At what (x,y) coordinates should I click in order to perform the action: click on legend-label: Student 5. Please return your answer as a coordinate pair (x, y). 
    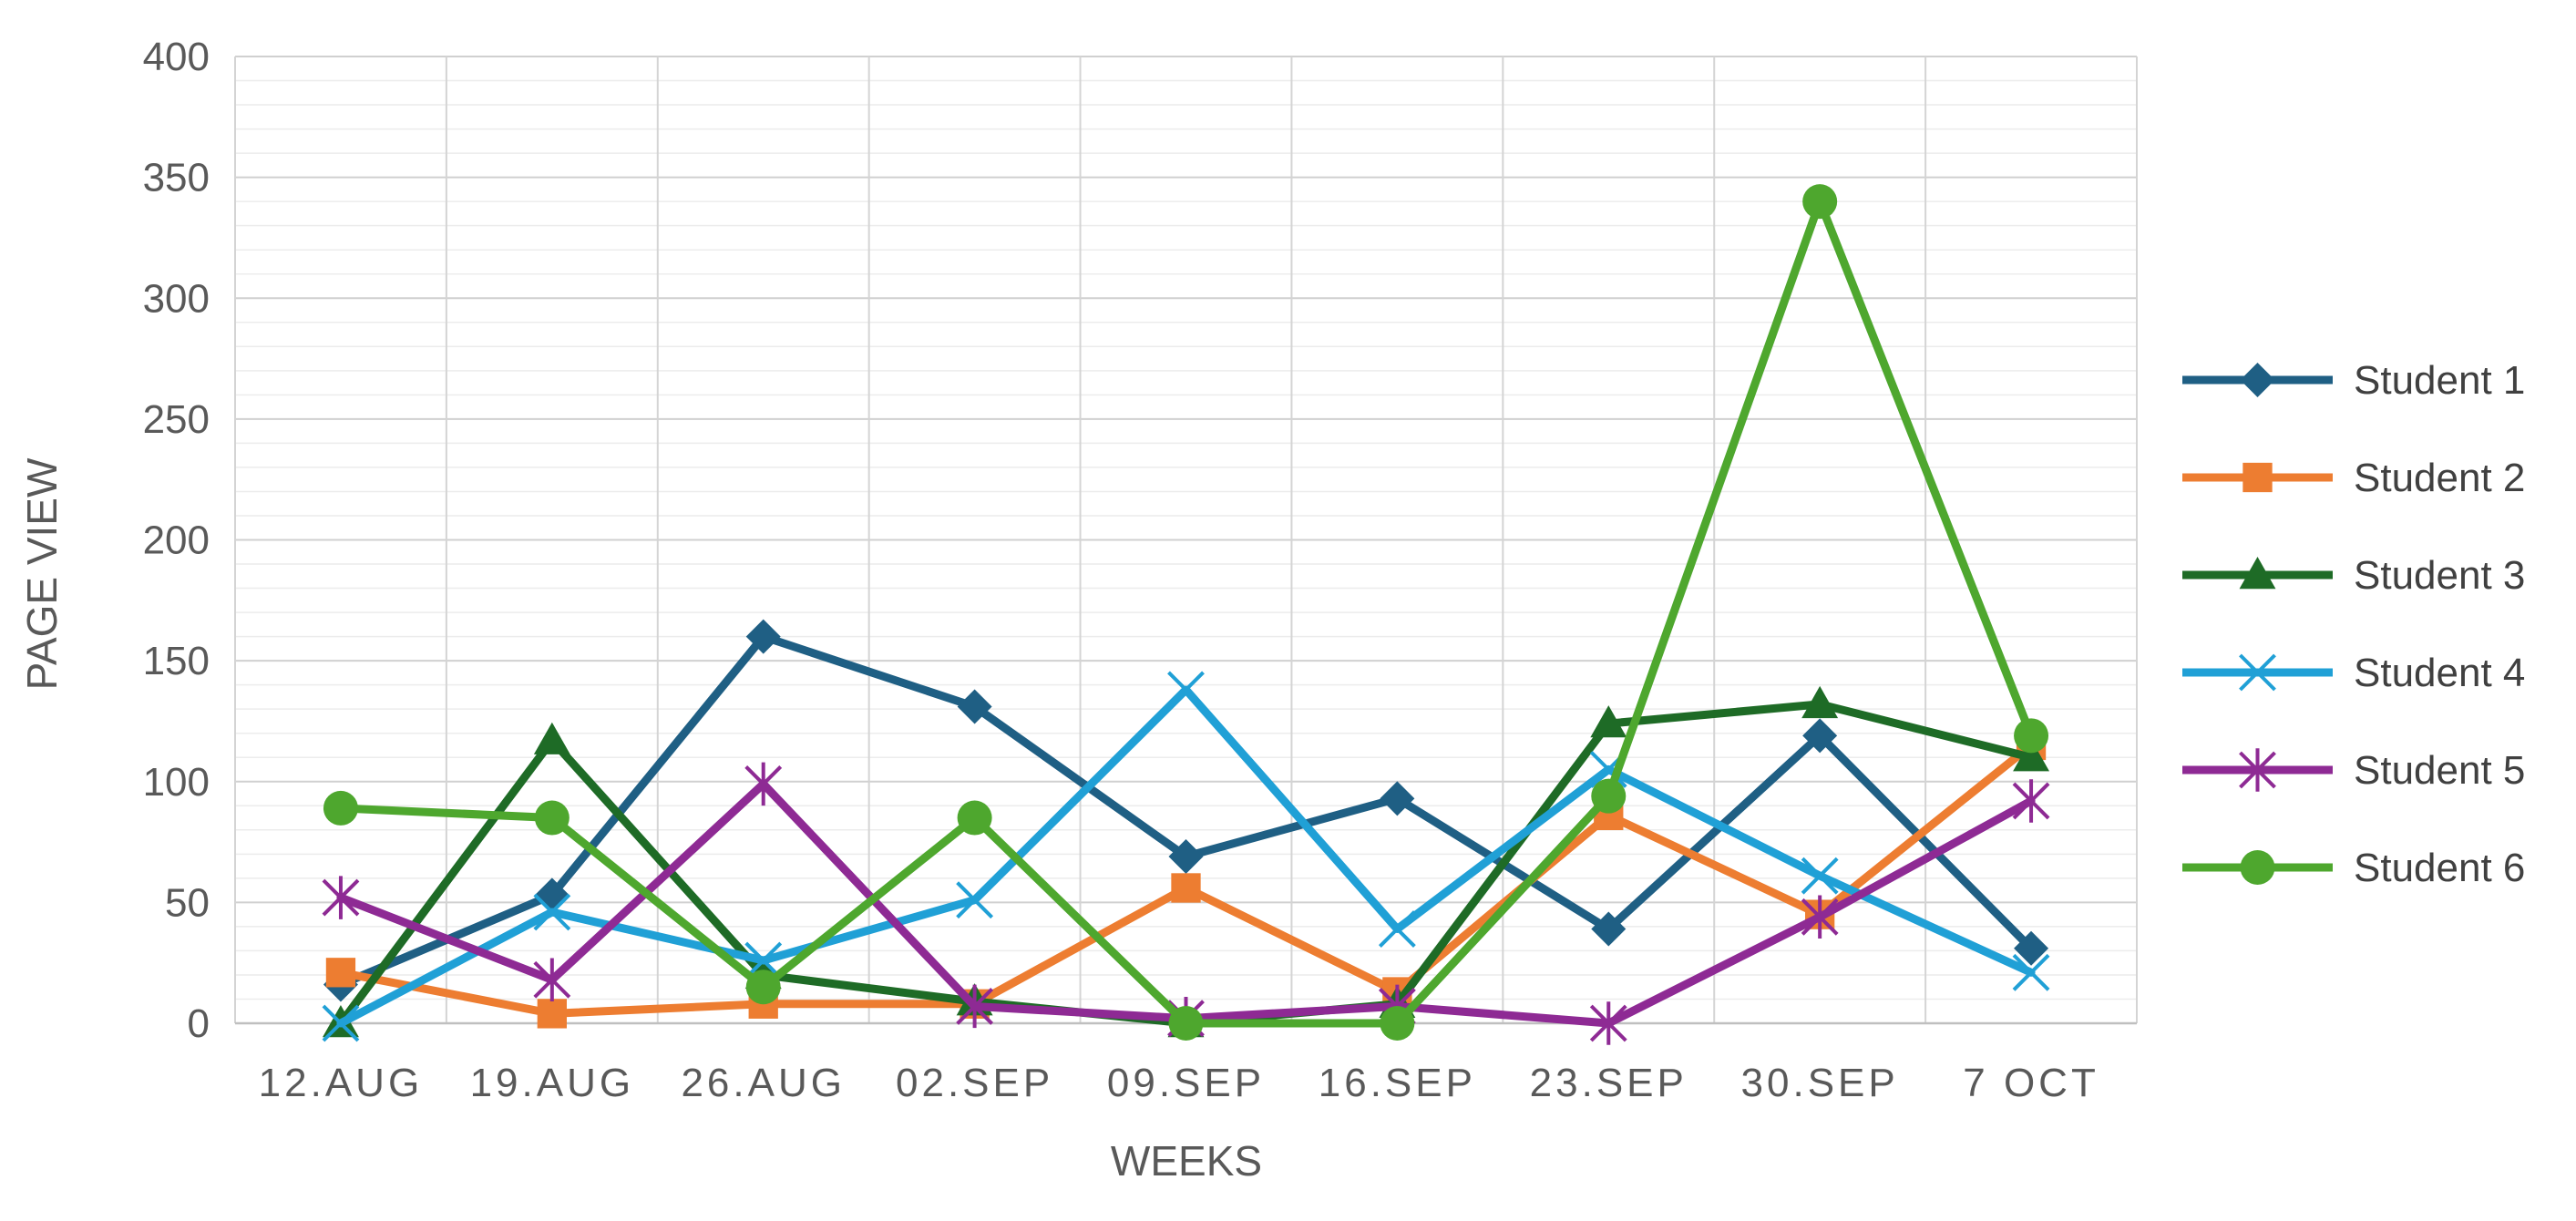
    Looking at the image, I should click on (2440, 770).